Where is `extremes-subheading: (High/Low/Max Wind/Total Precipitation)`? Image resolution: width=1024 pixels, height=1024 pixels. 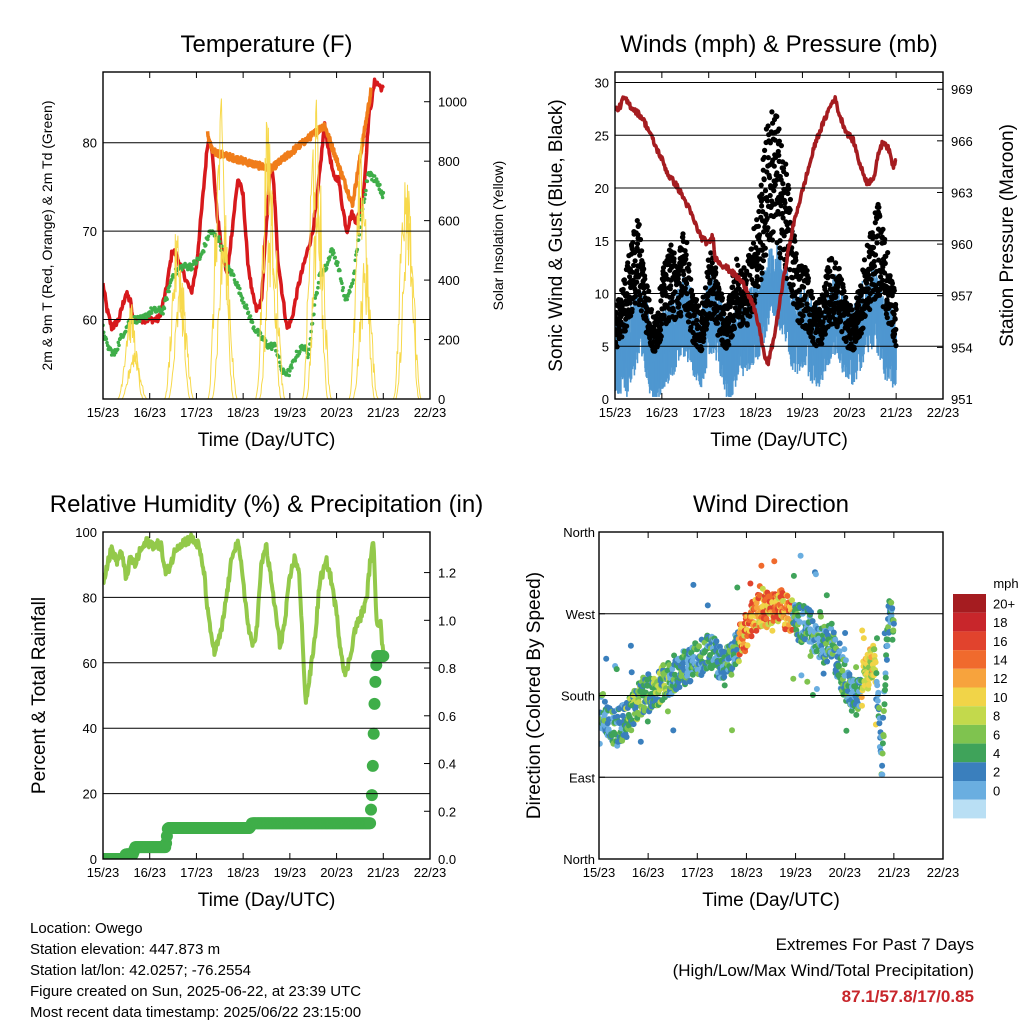
extremes-subheading: (High/Low/Max Wind/Total Precipitation) is located at coordinates (823, 970).